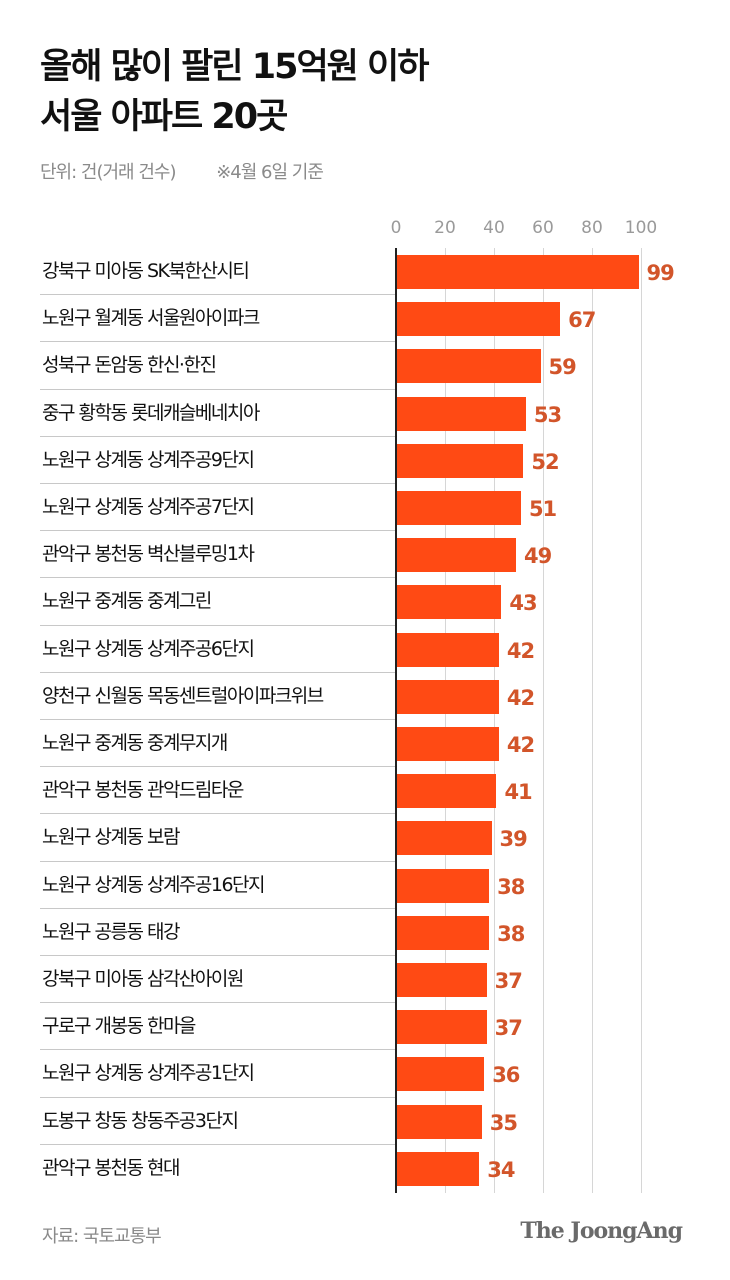 Image resolution: width=730 pixels, height=1280 pixels. What do you see at coordinates (148, 554) in the screenshot?
I see `category-label: 관악구 봉천동 벽산블루밍1차` at bounding box center [148, 554].